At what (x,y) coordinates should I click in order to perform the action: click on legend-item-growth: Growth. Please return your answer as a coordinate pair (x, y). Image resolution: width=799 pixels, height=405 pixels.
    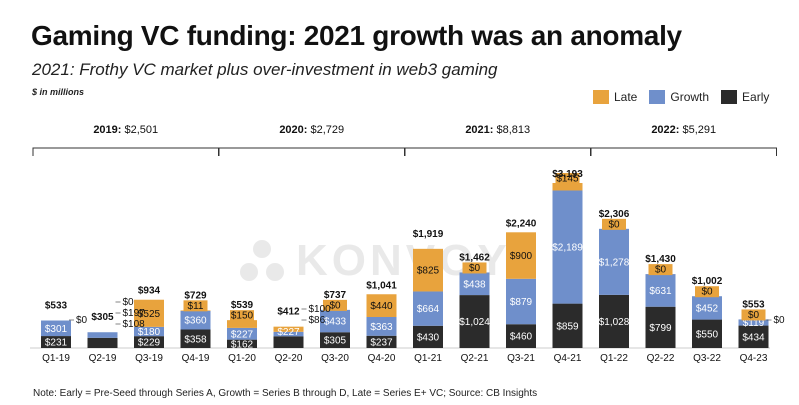
    Looking at the image, I should click on (679, 97).